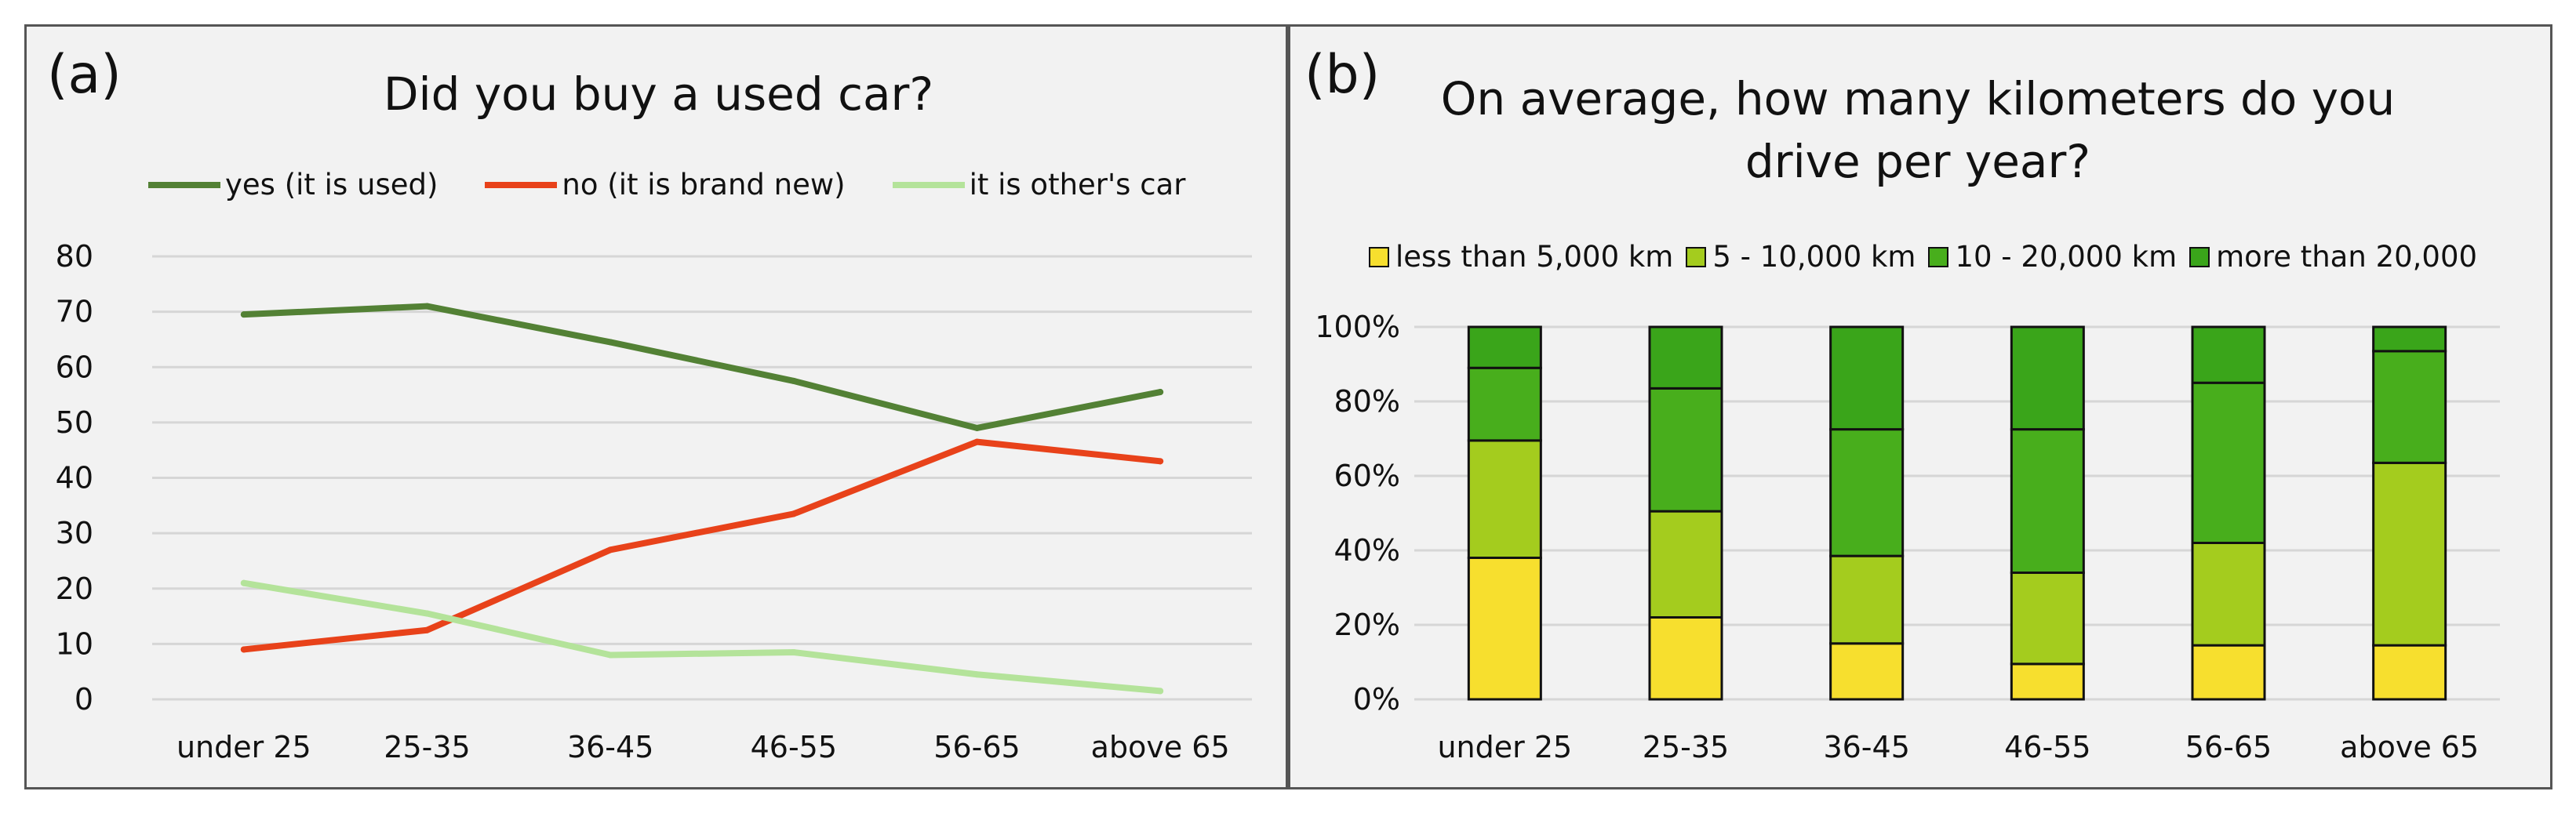  What do you see at coordinates (74, 423) in the screenshot?
I see `y-tick-label-a: 50` at bounding box center [74, 423].